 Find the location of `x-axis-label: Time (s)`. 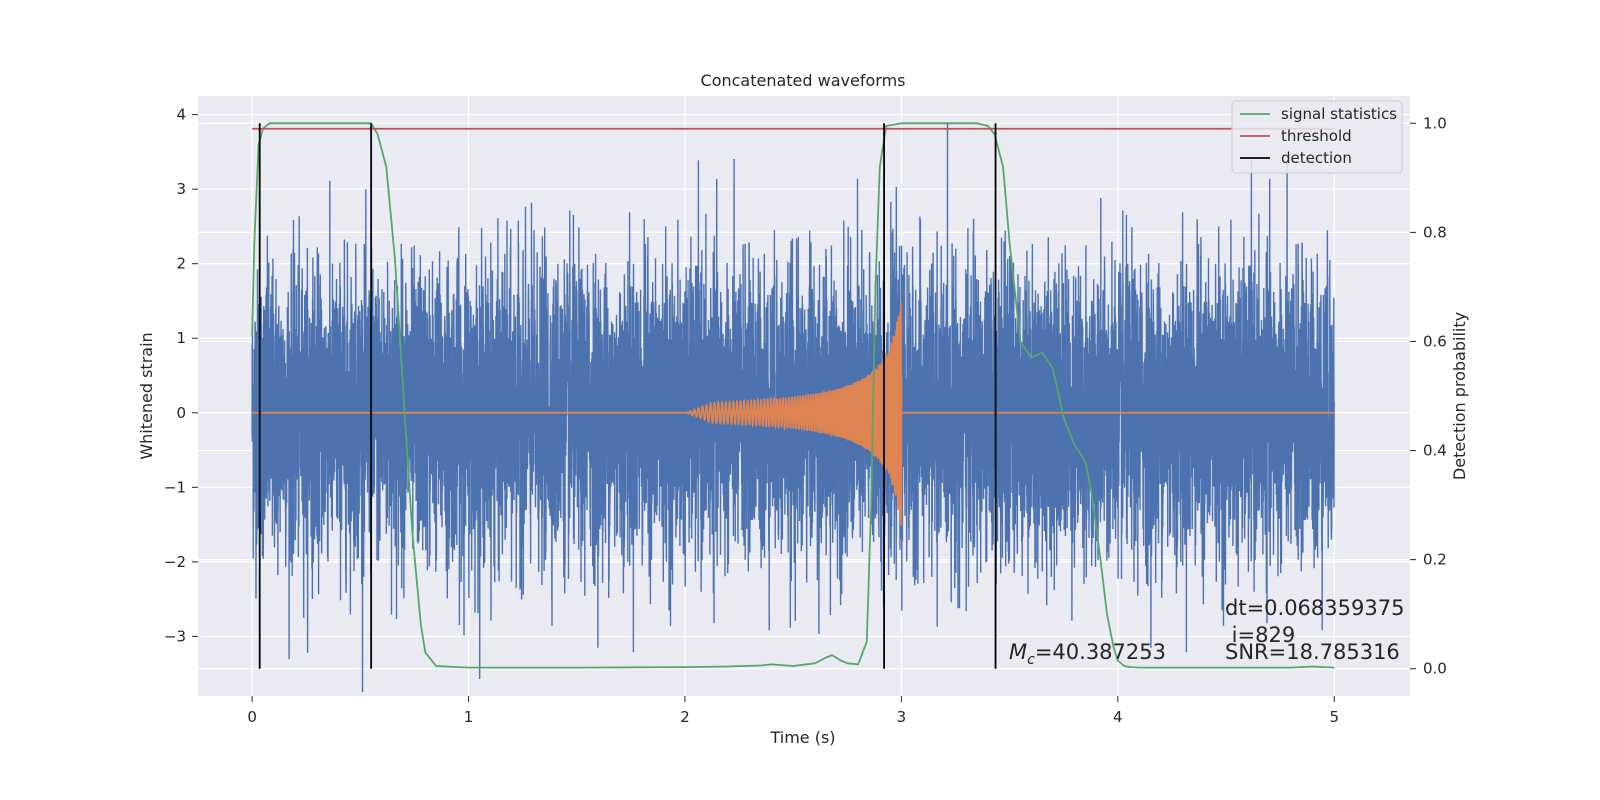

x-axis-label: Time (s) is located at coordinates (802, 737).